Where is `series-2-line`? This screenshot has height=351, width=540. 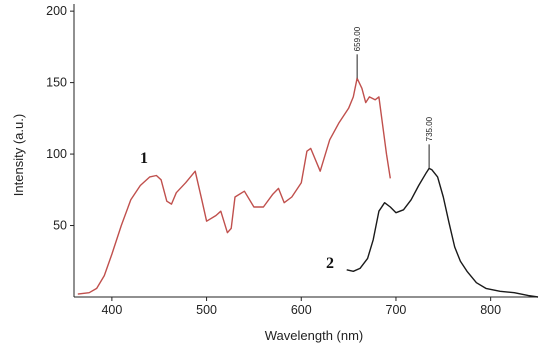
series-2-line is located at coordinates (442, 232).